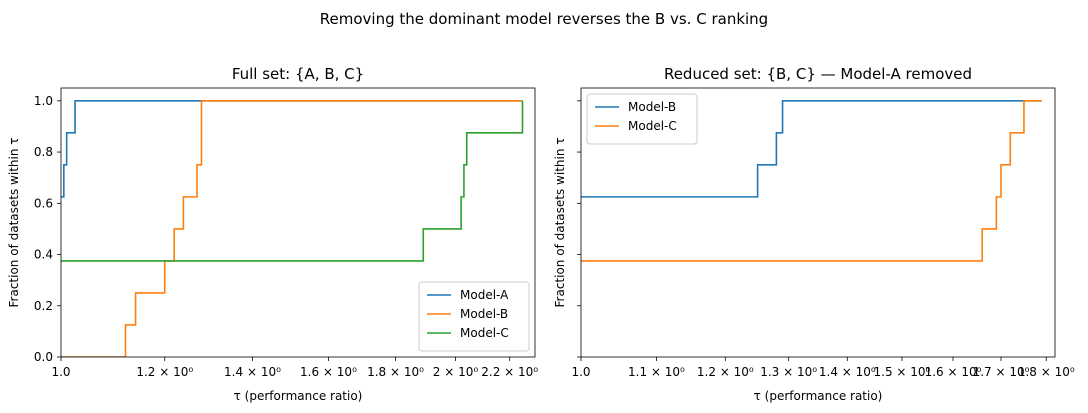 Image resolution: width=1088 pixels, height=413 pixels. I want to click on y-tick-label: 0.4, so click(43, 255).